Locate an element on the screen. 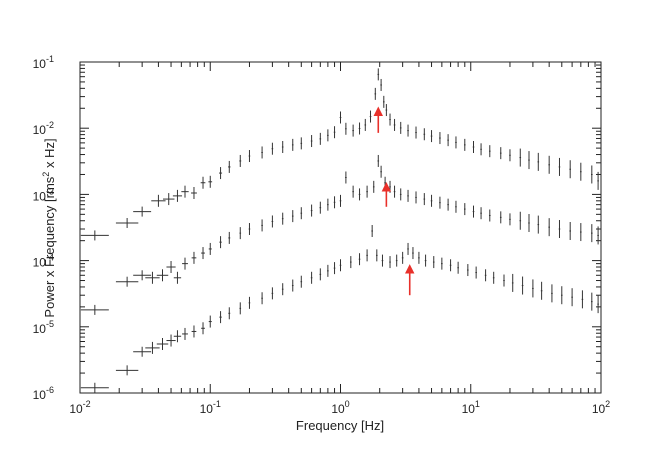 The height and width of the screenshot is (470, 664). y-tick-label: 10⁻⁵ is located at coordinates (43, 327).